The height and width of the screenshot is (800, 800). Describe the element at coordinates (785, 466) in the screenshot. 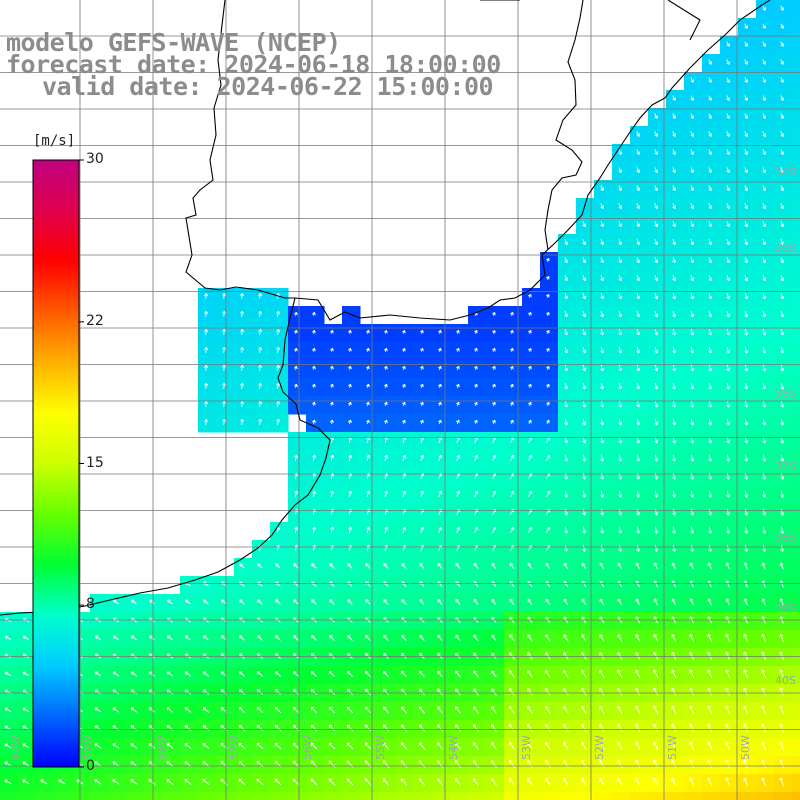

I see `latitude-label: 37S` at that location.